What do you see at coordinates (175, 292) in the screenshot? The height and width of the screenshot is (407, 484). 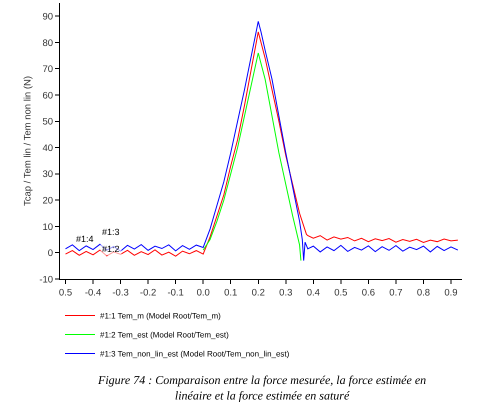 I see `x-tick-label: -0.1` at bounding box center [175, 292].